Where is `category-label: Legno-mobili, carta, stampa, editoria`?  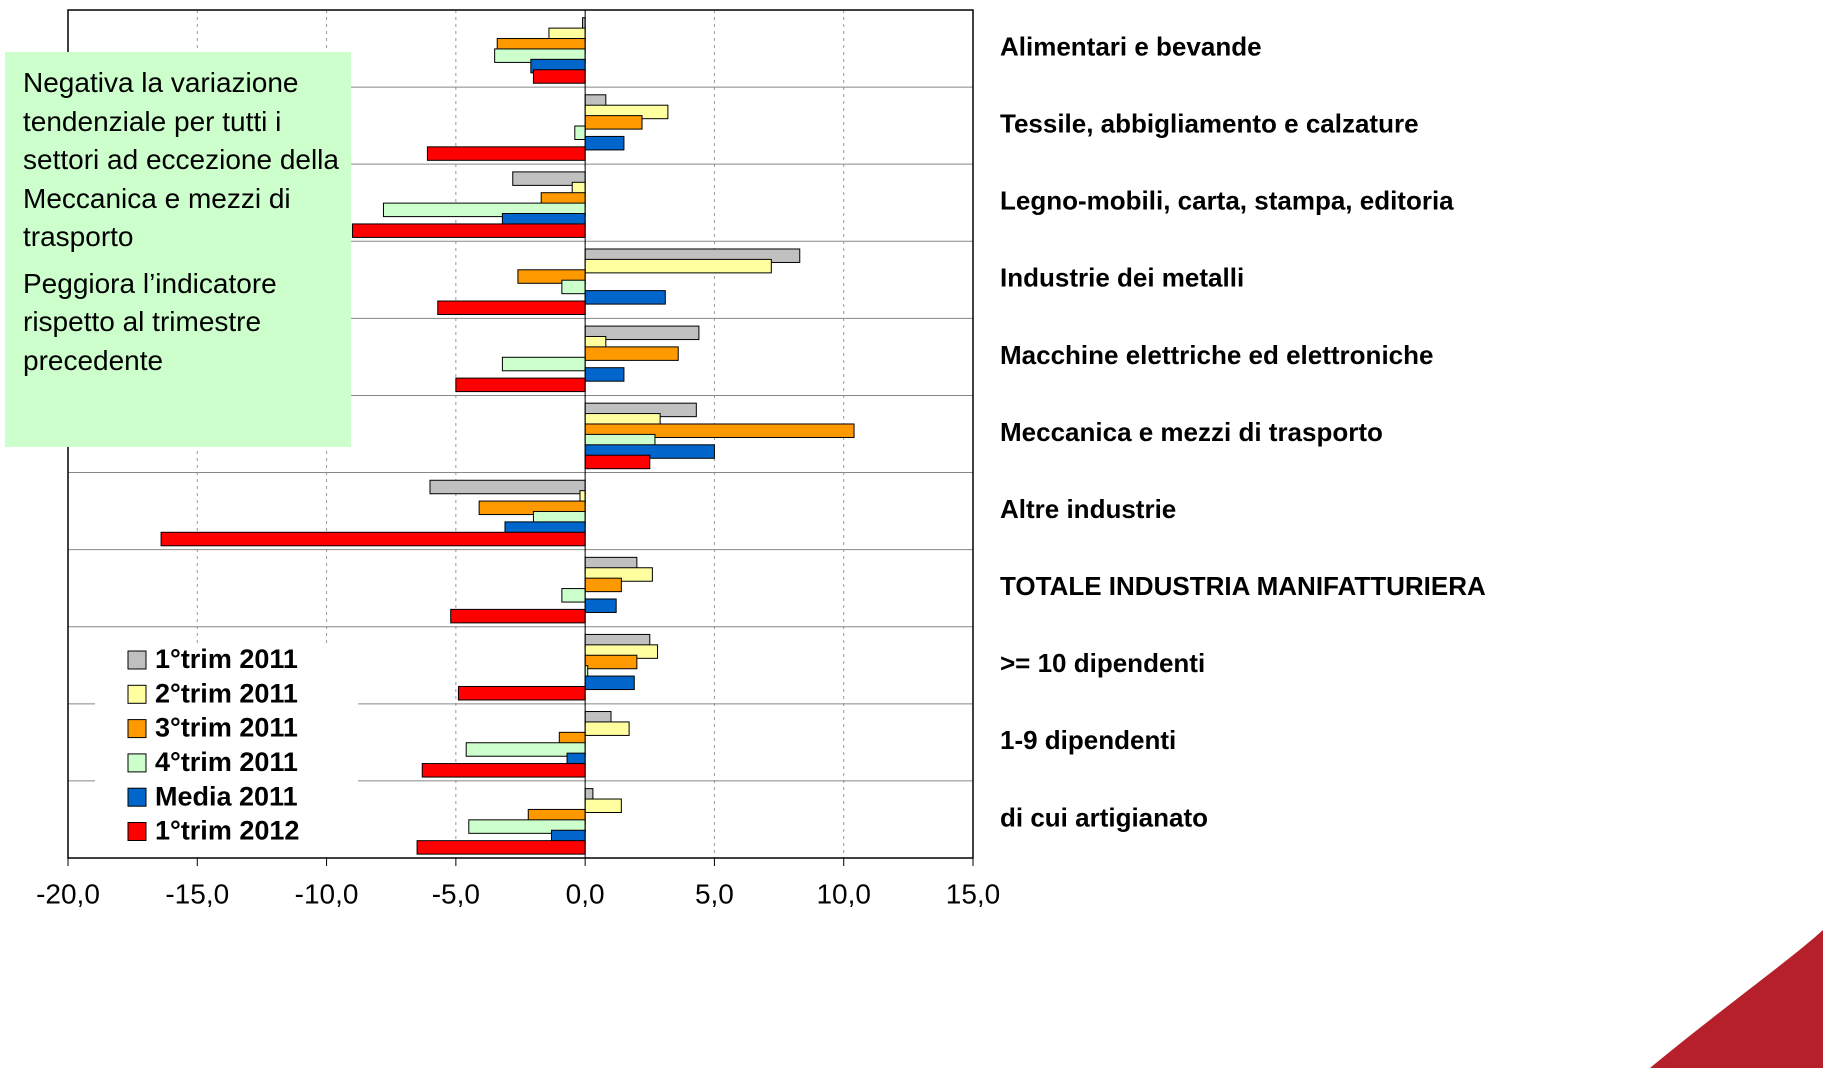 category-label: Legno-mobili, carta, stampa, editoria is located at coordinates (1227, 201).